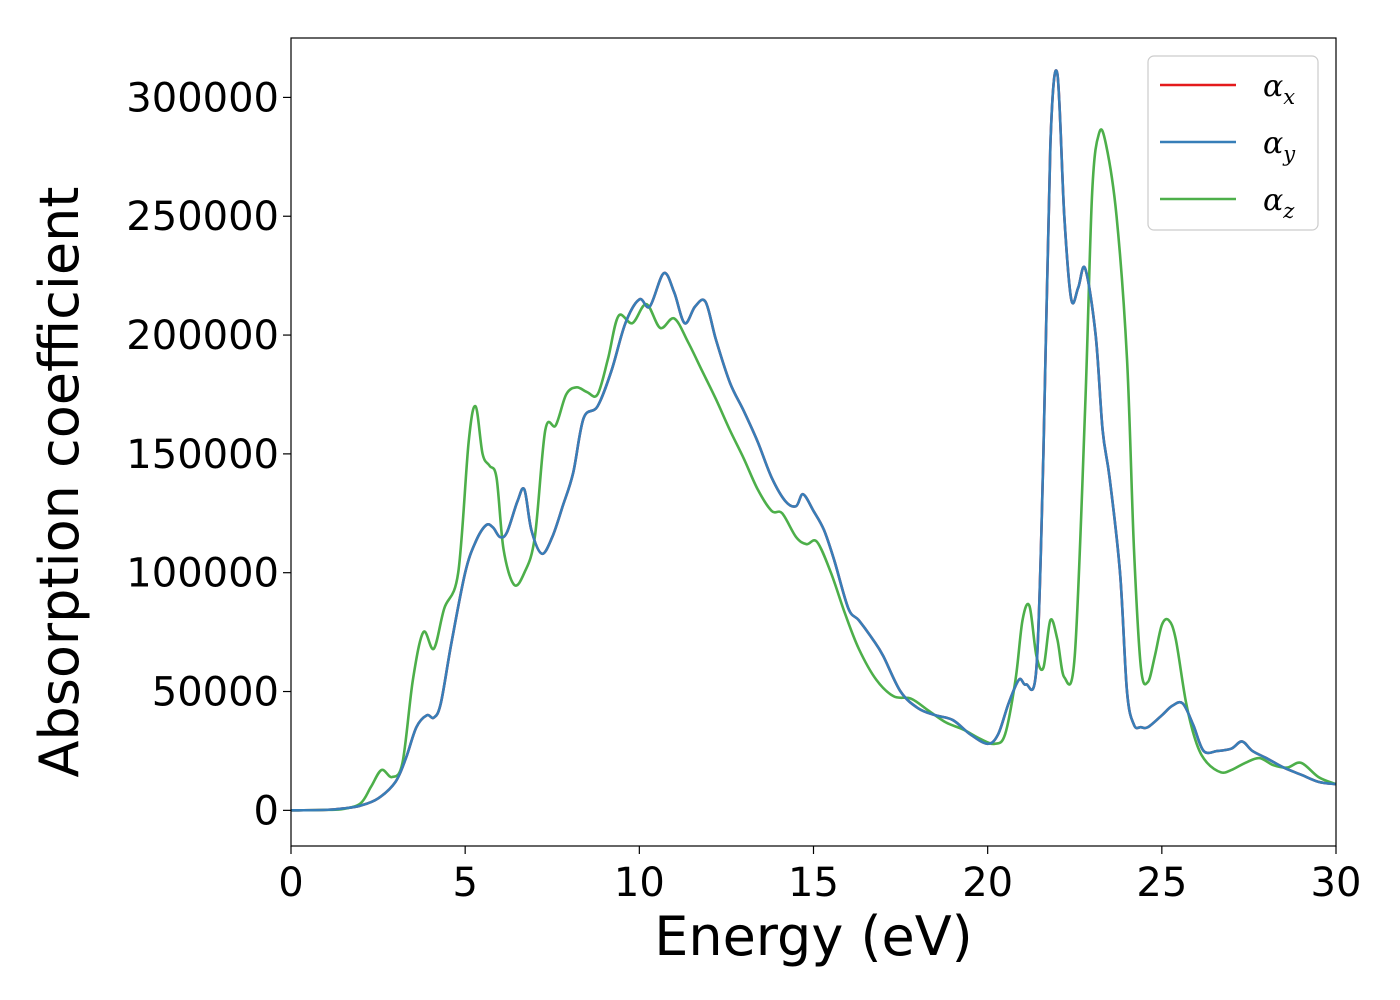 This screenshot has width=1400, height=1000. What do you see at coordinates (464, 883) in the screenshot?
I see `x-tick-label: 5` at bounding box center [464, 883].